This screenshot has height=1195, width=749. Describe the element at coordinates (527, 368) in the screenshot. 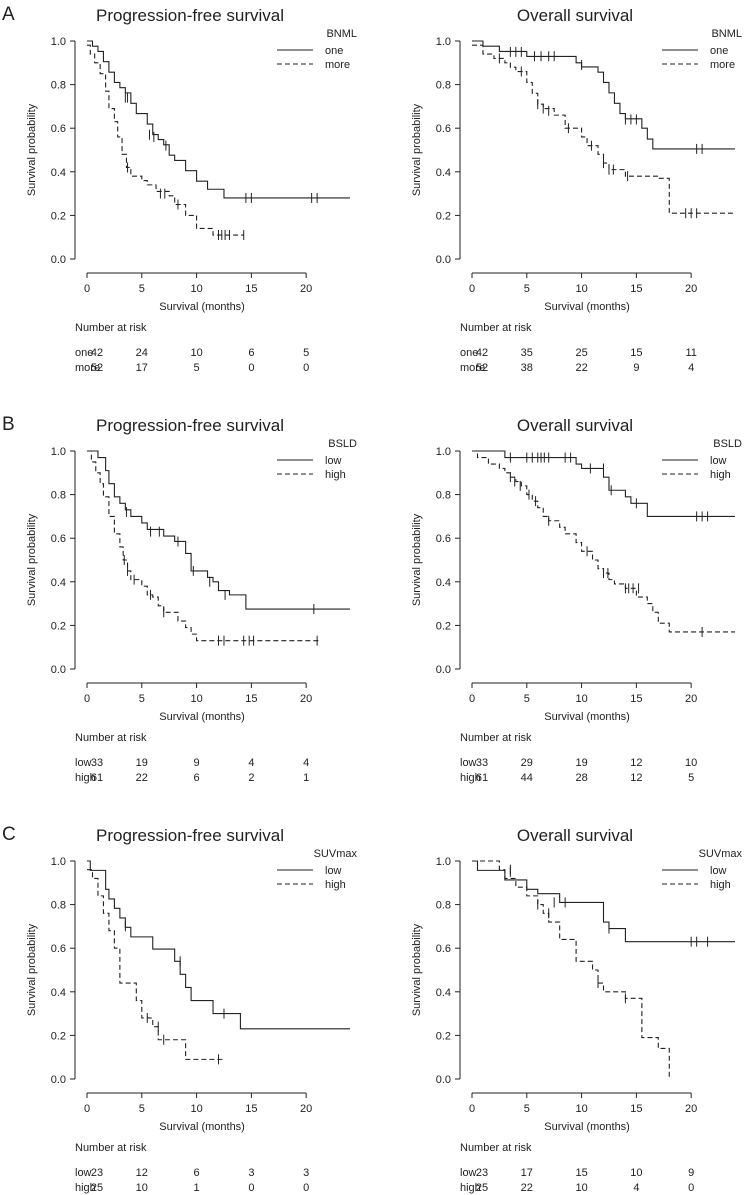

I see `risk-count: 38` at that location.